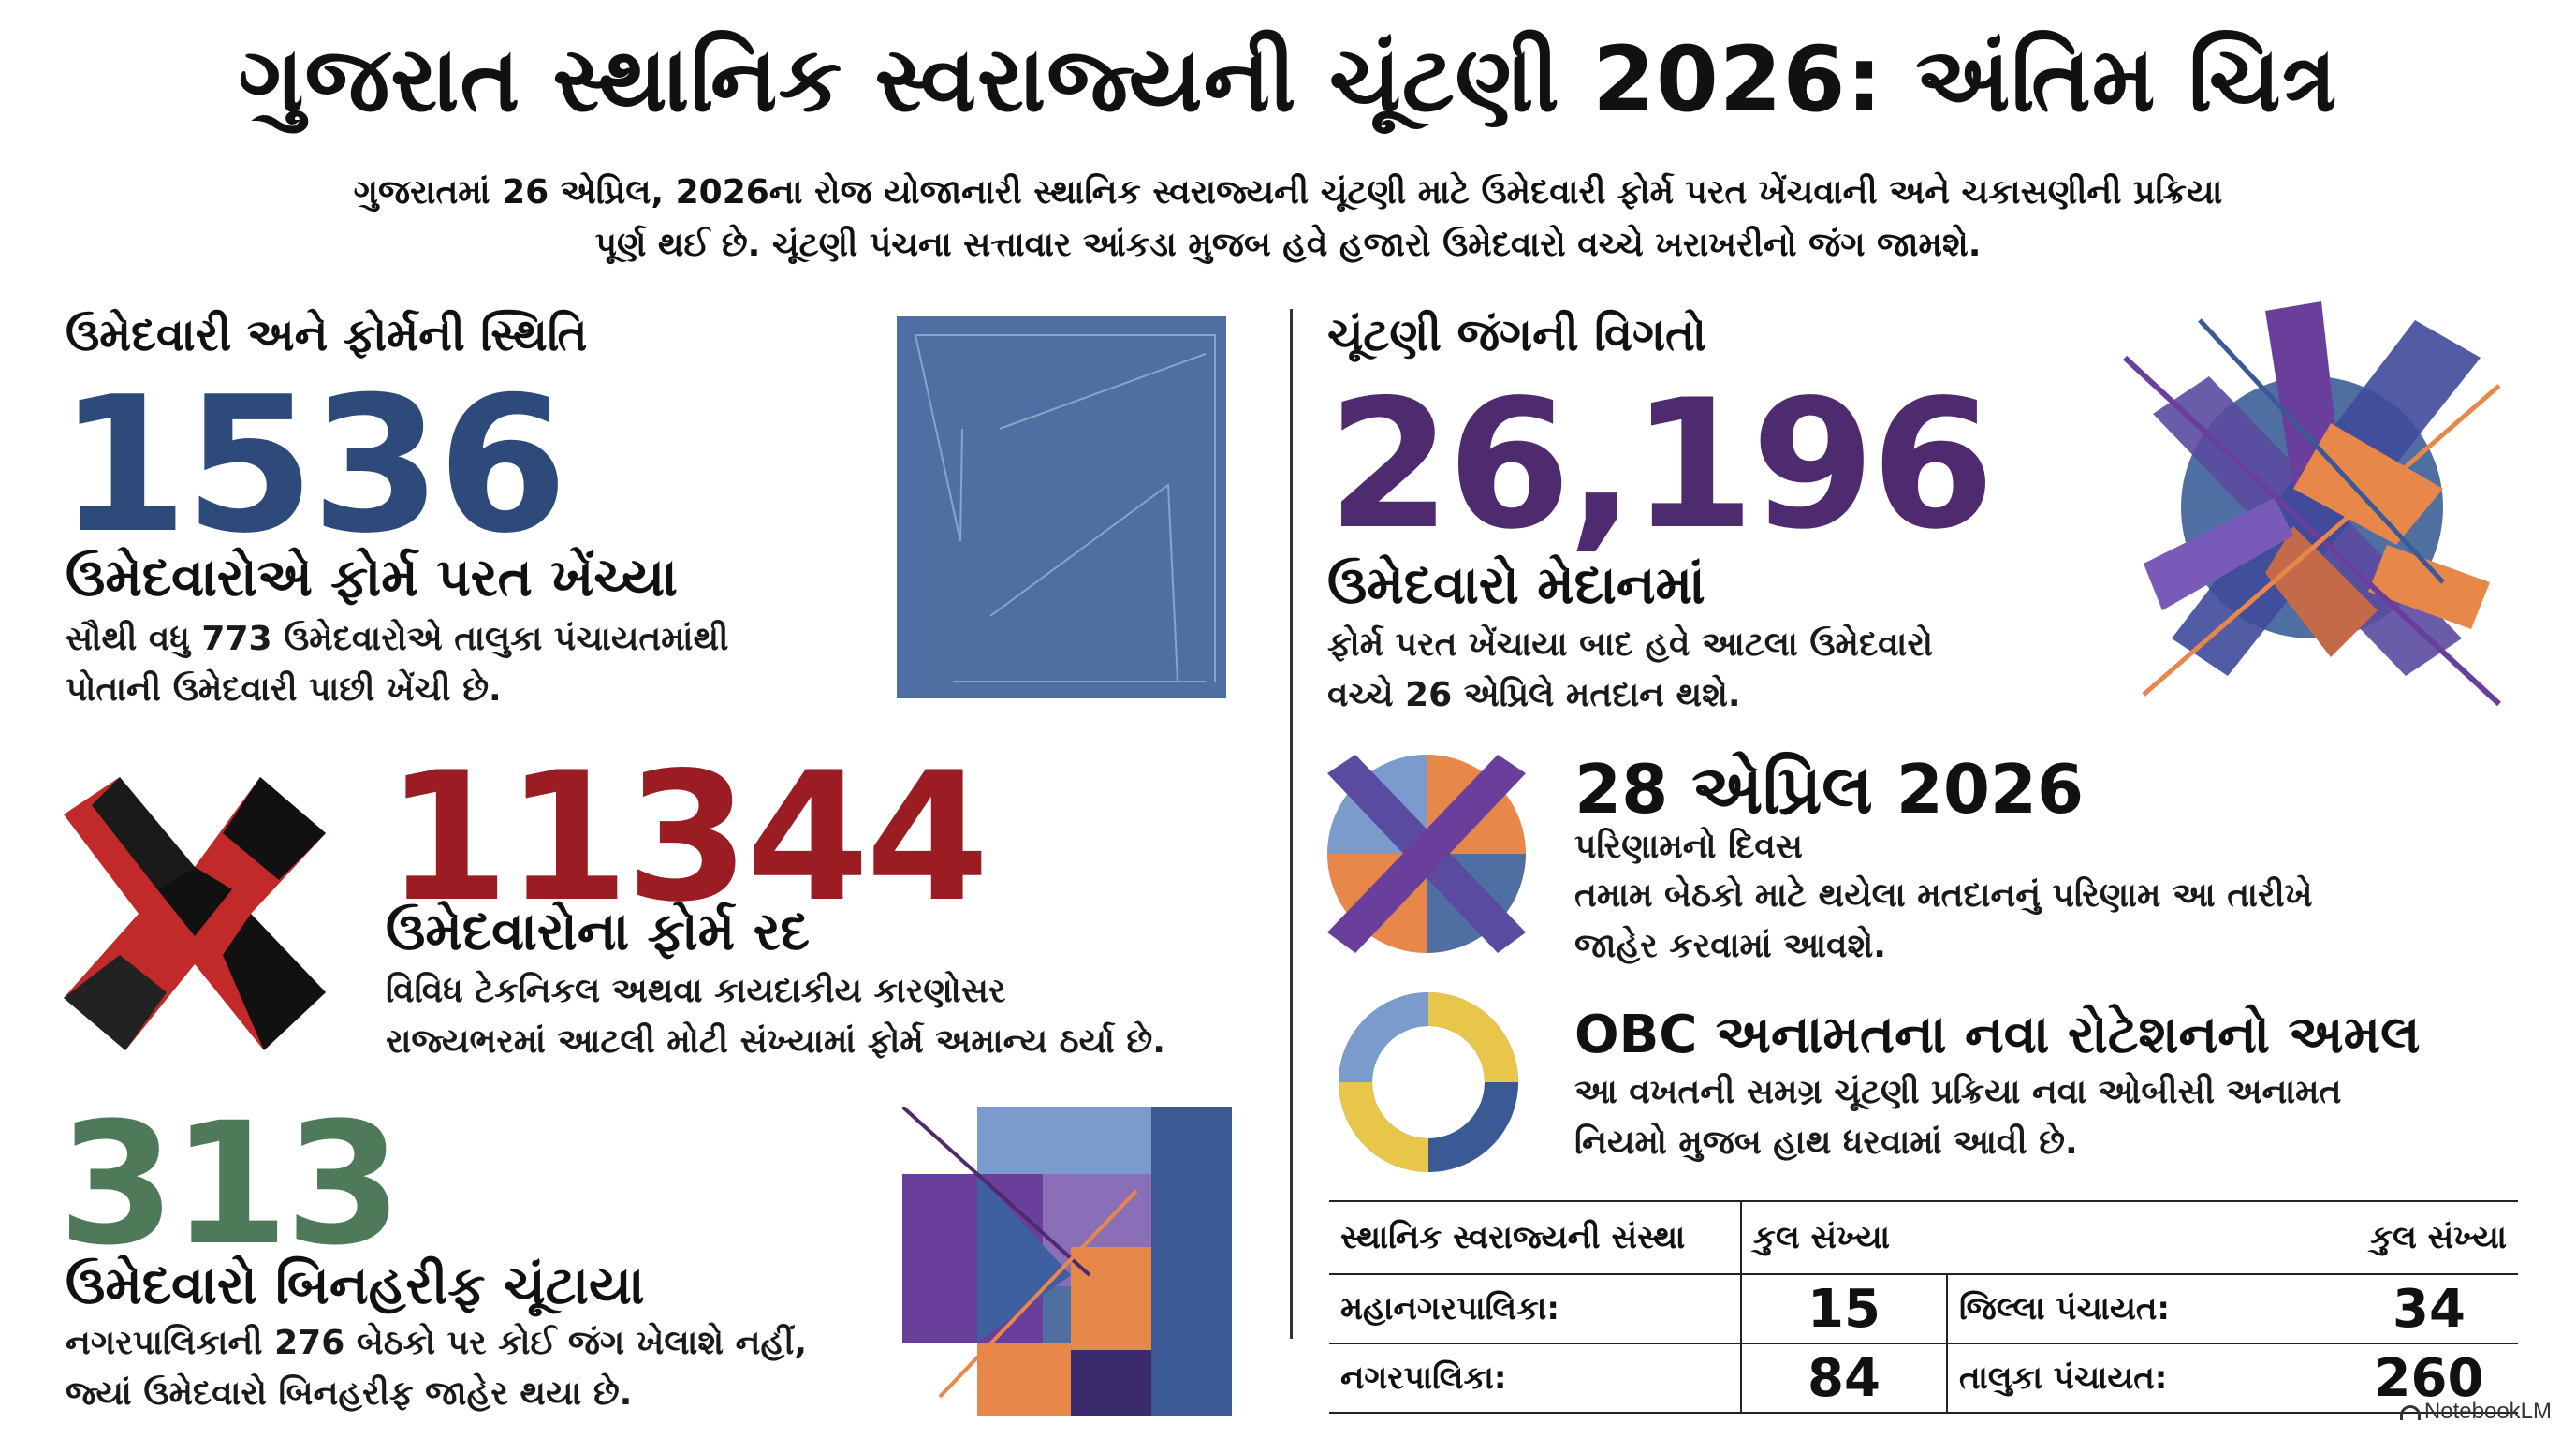 The image size is (2576, 1438). I want to click on brand-name: NotebookLM, so click(2487, 1411).